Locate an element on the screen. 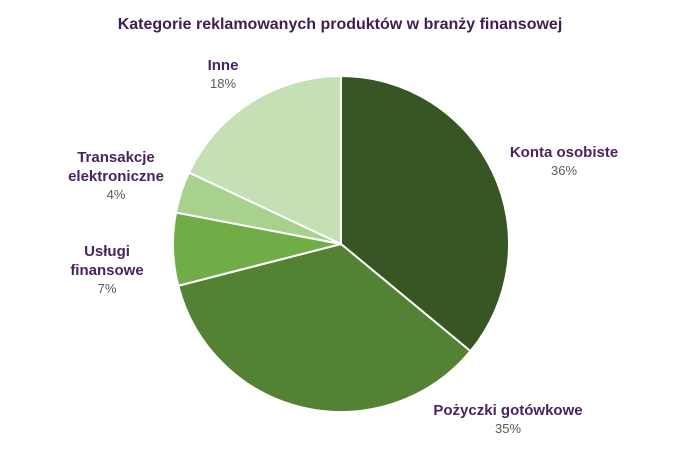  slice-label-pozyczki-gotowkowe: Pożyczki gotówkowe 35% is located at coordinates (507, 419).